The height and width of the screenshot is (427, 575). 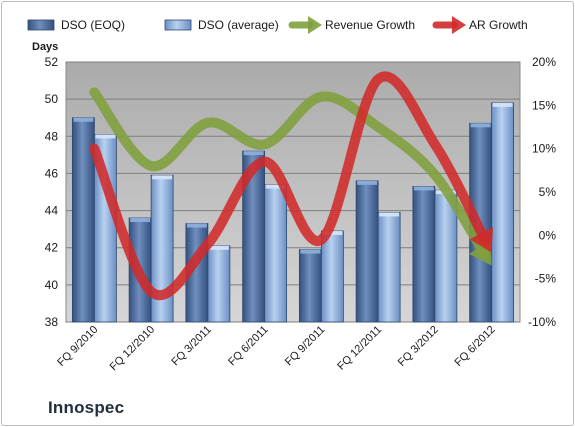 I want to click on x-tick-label: FQ 9/2011, so click(x=305, y=346).